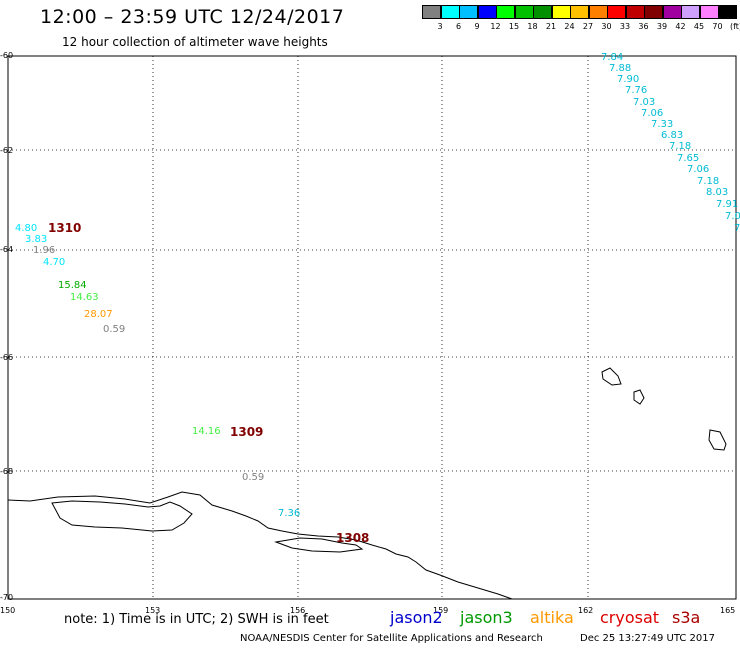 The height and width of the screenshot is (650, 740). Describe the element at coordinates (72, 285) in the screenshot. I see `wave-height-label: 15.84` at that location.